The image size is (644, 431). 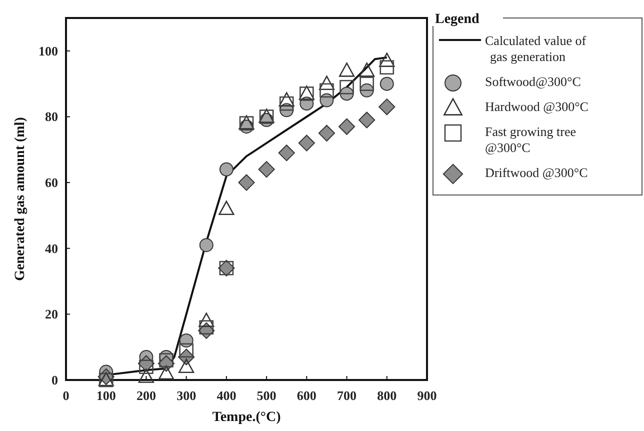 I want to click on legend-label: Hardwood @300°C, so click(x=536, y=106).